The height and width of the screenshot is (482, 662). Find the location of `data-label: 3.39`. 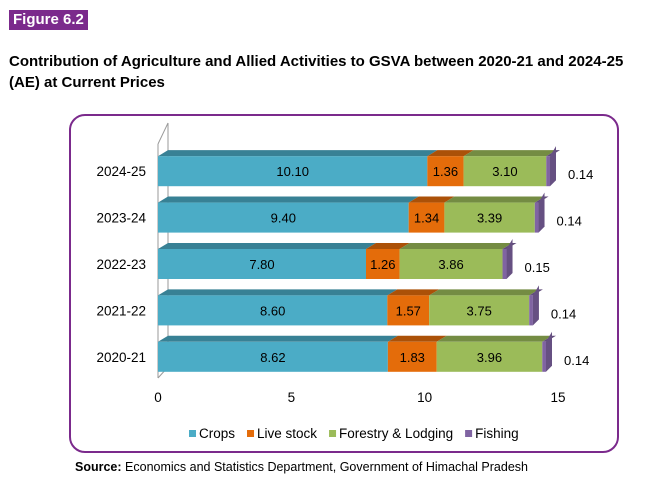

data-label: 3.39 is located at coordinates (489, 218).